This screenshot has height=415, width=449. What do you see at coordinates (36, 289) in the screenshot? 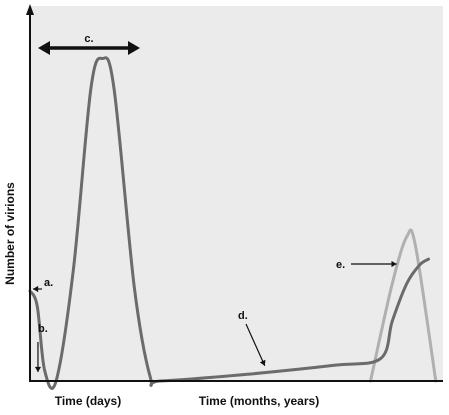
I see `annotation-arrow-a-head` at bounding box center [36, 289].